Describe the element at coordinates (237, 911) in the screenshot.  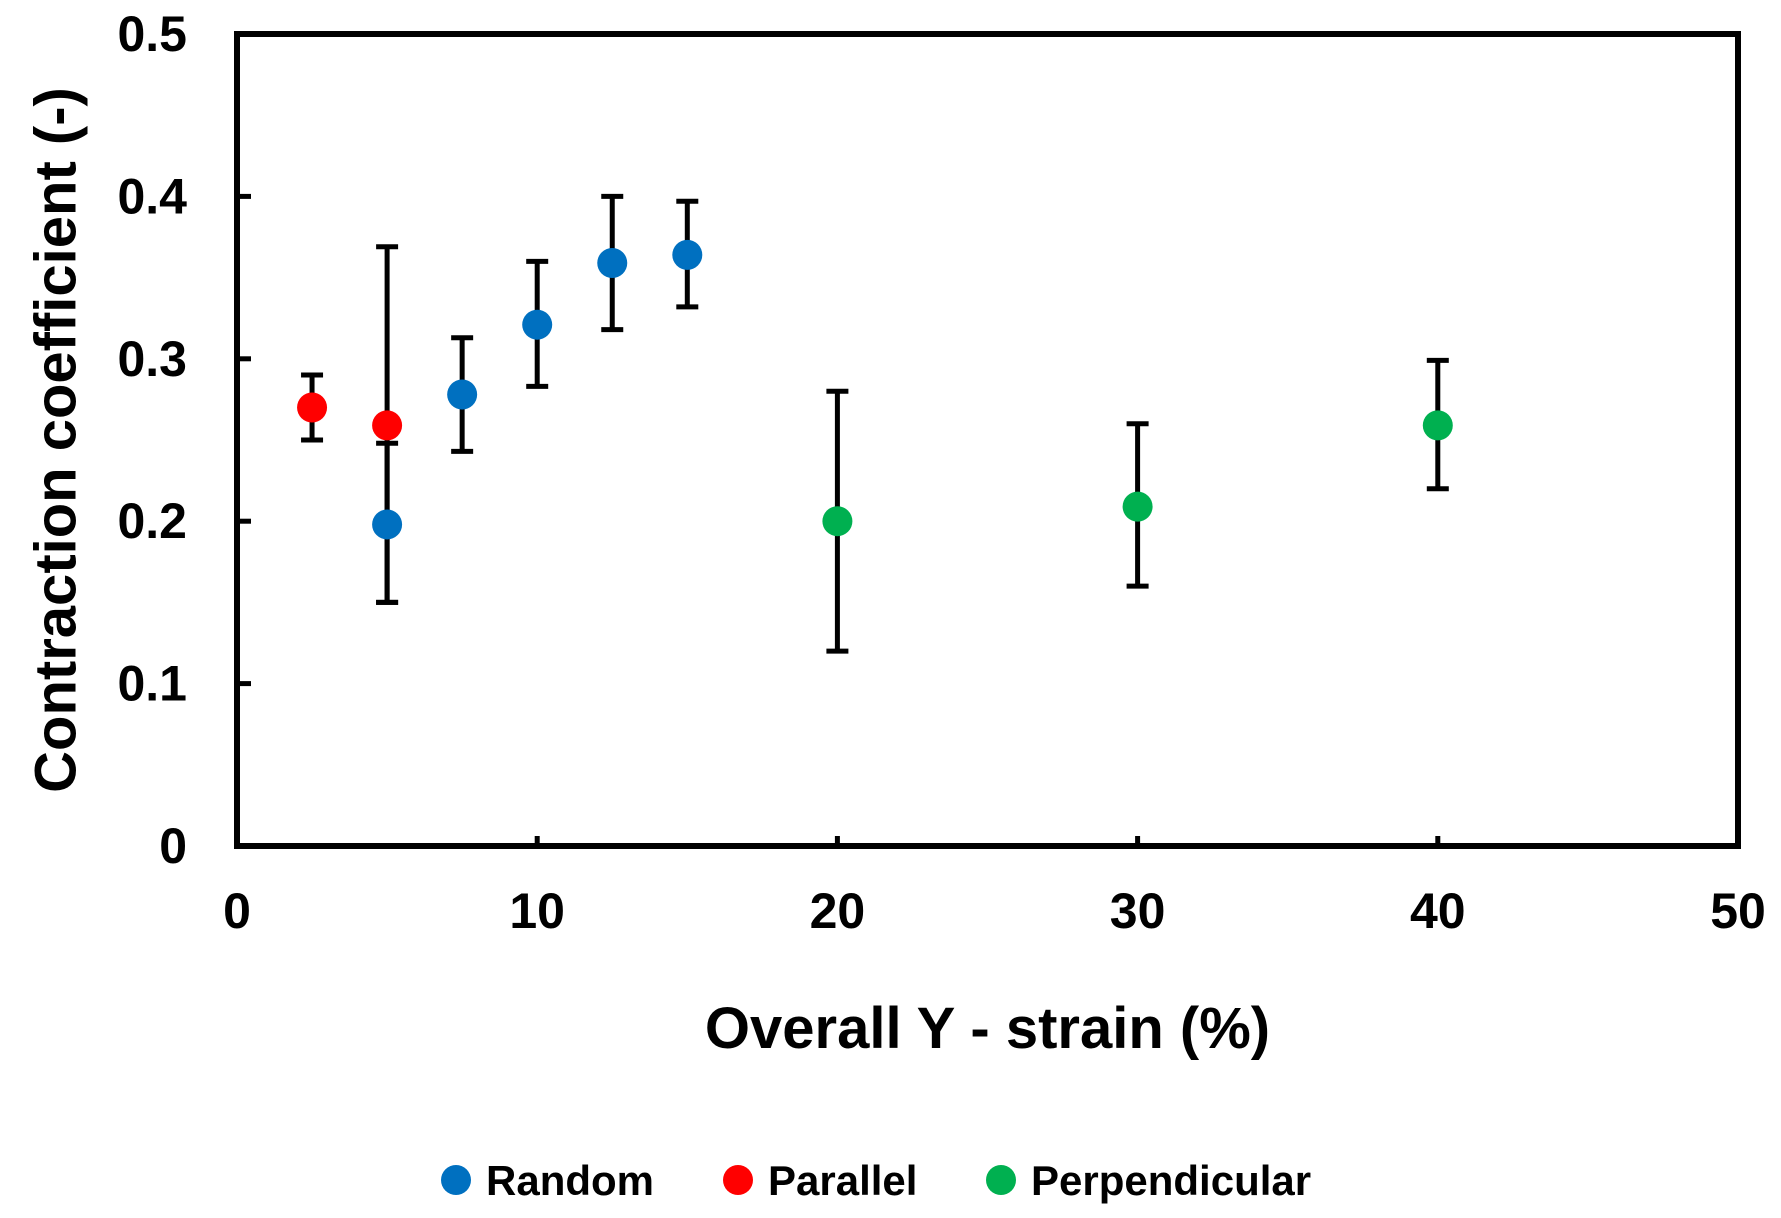
I see `x-tick-label: 0` at that location.